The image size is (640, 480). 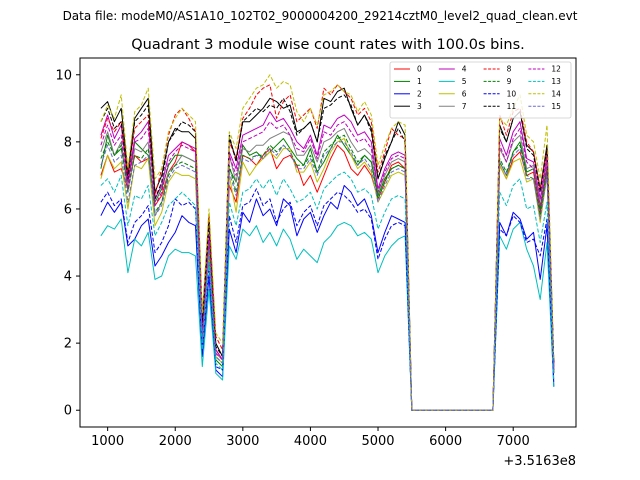 What do you see at coordinates (512, 106) in the screenshot?
I see `legend-label-11: 11` at bounding box center [512, 106].